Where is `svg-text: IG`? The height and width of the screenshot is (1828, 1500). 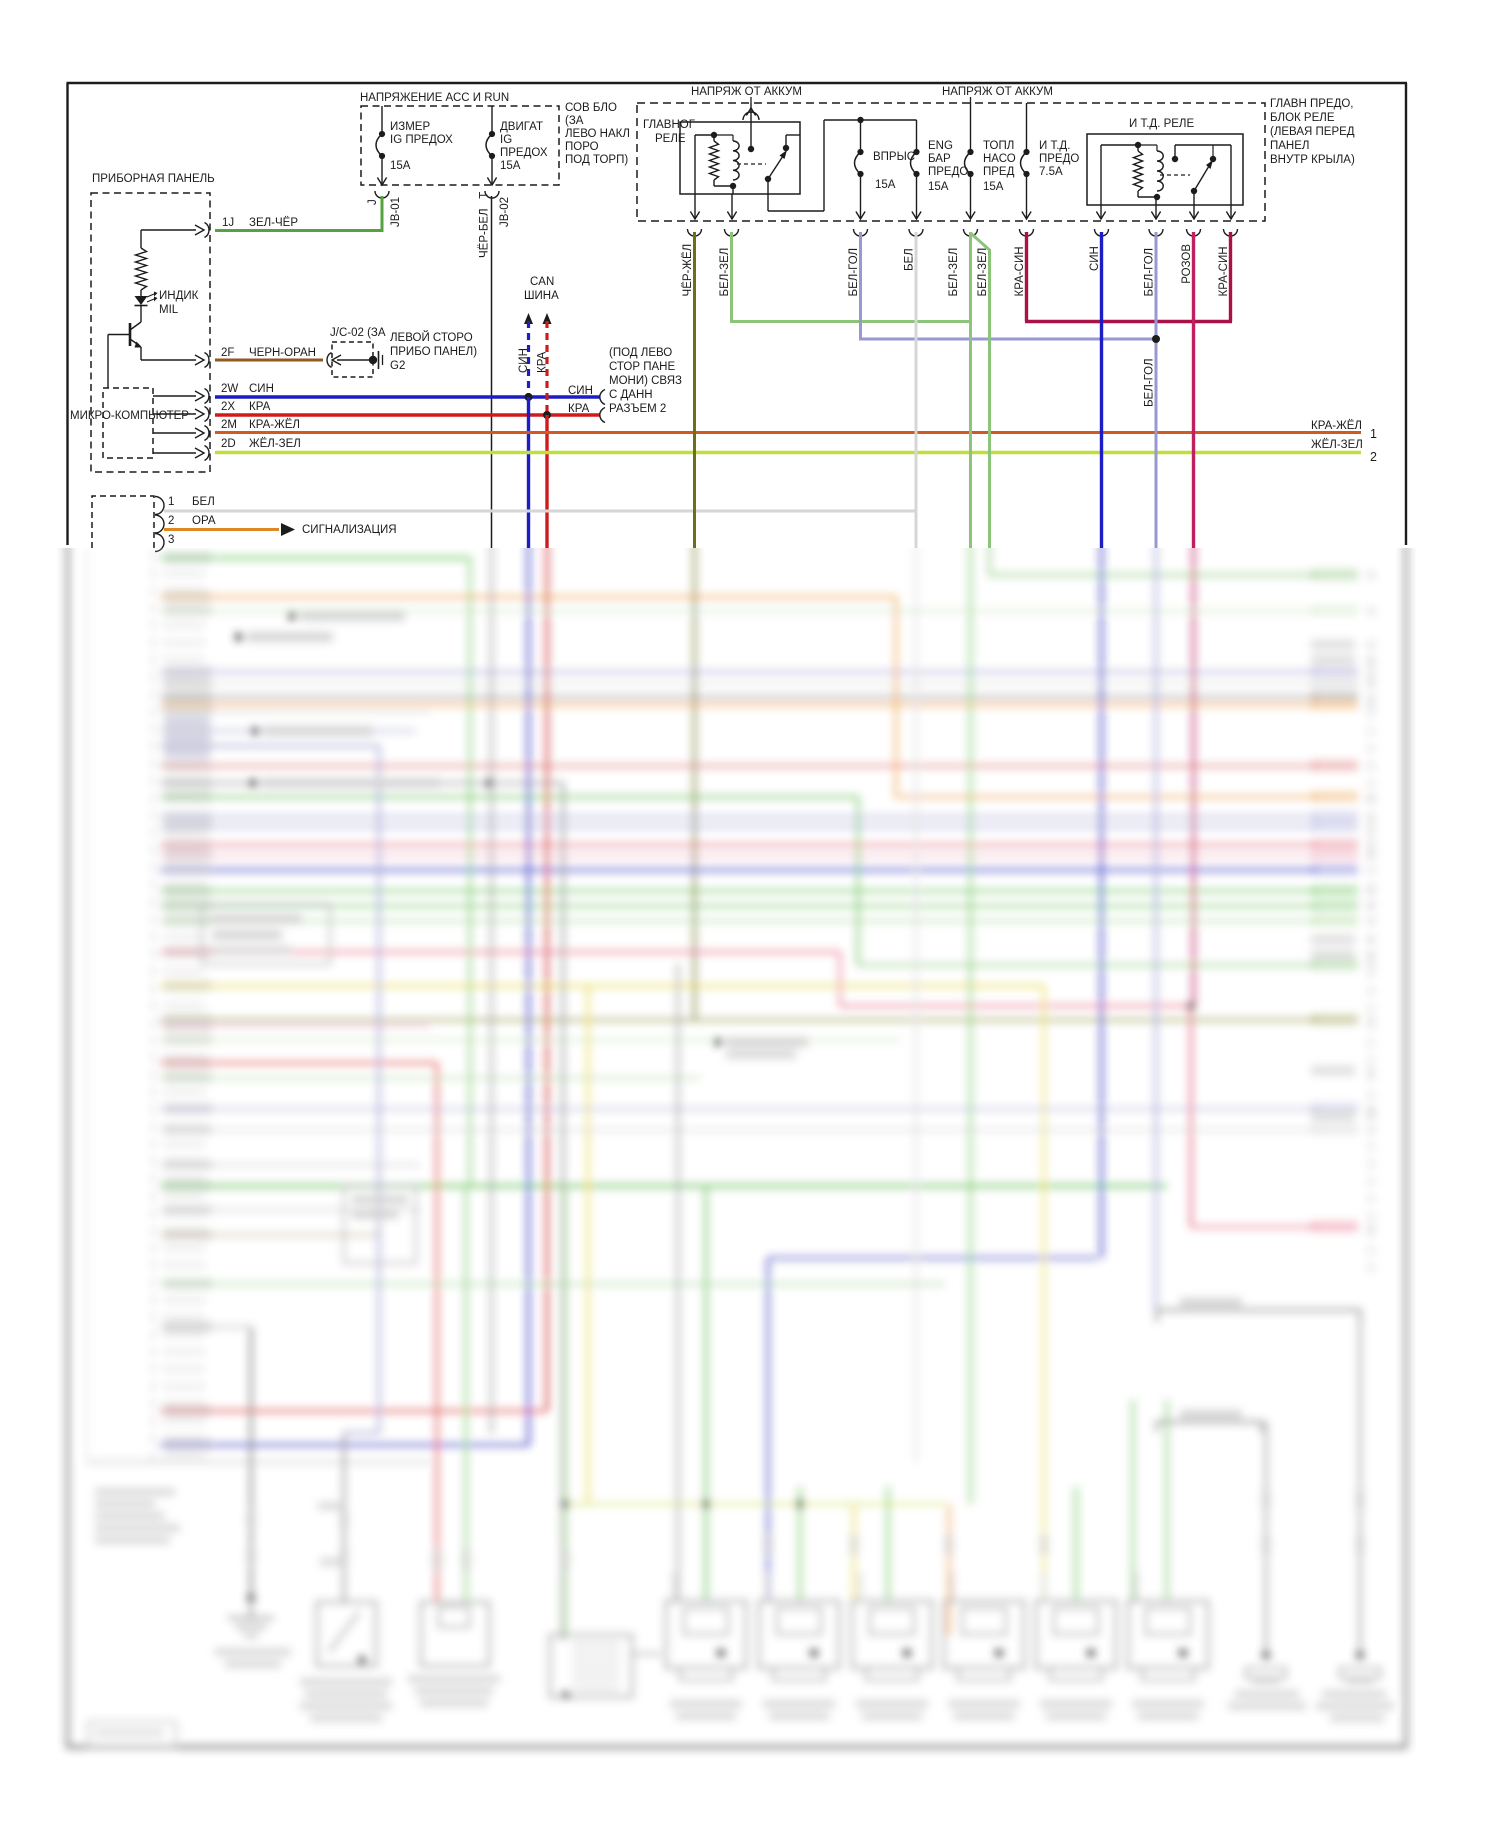
svg-text: IG is located at coordinates (506, 140).